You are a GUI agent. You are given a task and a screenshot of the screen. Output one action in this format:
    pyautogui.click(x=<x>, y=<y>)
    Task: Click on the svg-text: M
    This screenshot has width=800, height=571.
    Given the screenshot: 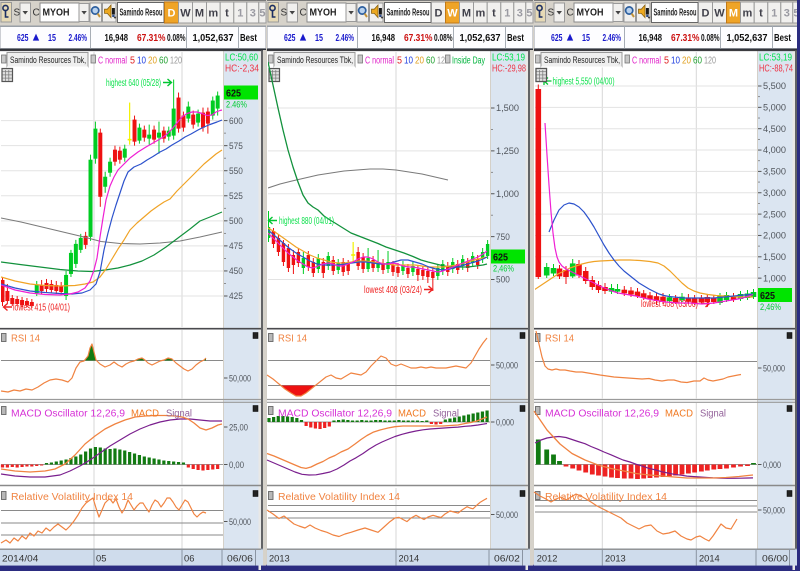 What is the action you would take?
    pyautogui.click(x=733, y=14)
    